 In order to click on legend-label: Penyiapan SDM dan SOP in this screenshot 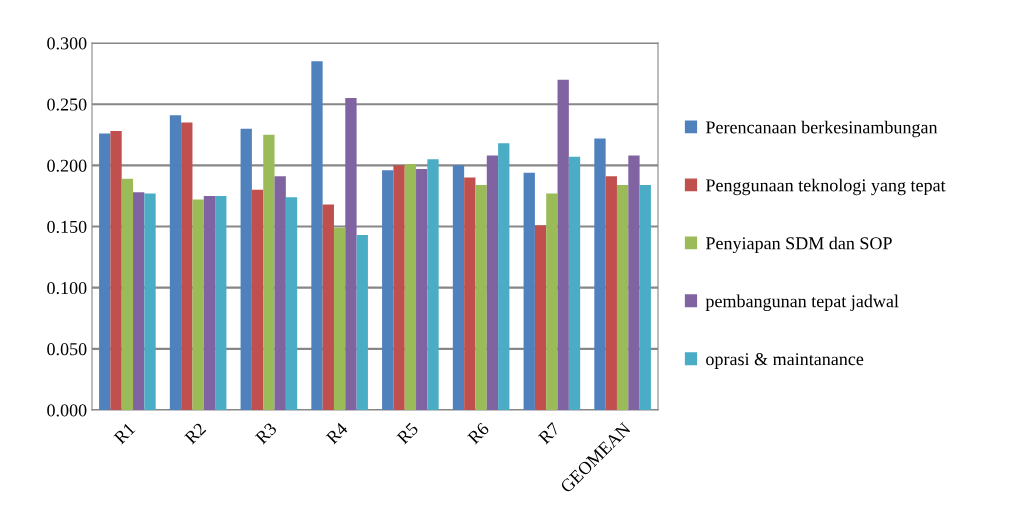, I will do `click(798, 245)`.